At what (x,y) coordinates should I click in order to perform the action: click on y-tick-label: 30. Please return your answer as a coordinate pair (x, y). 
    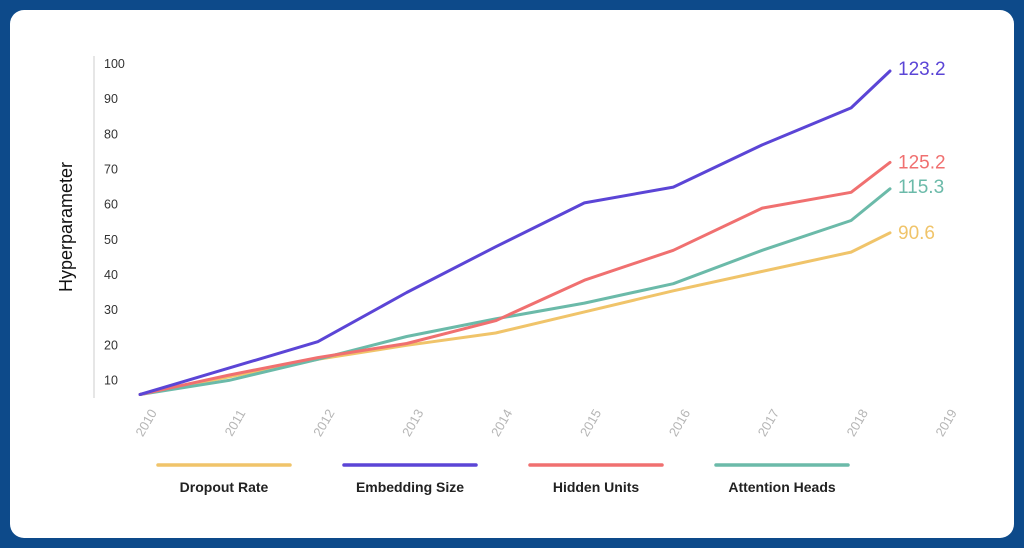
    Looking at the image, I should click on (111, 310).